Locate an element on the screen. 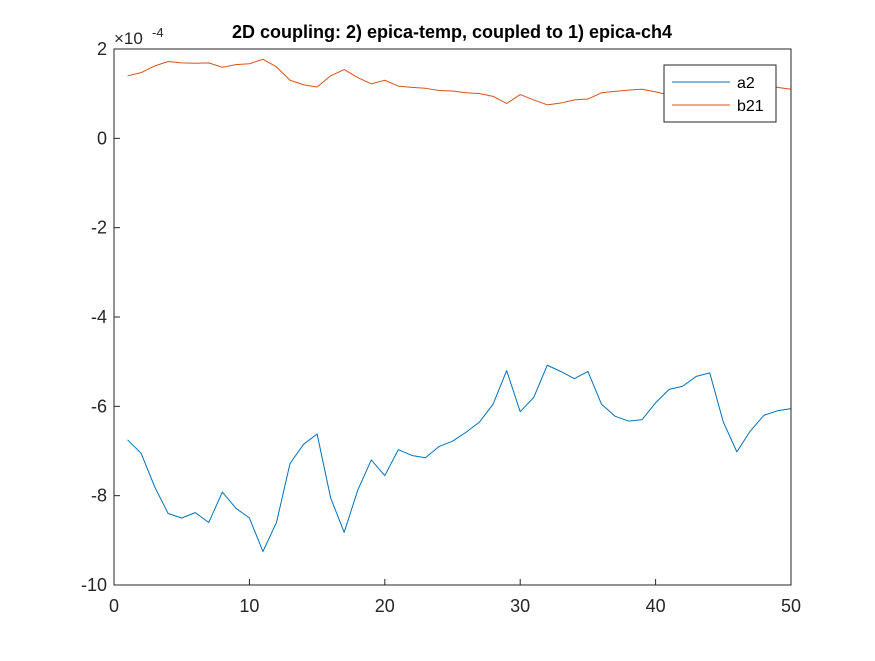 The image size is (875, 661). y-tick-label: 0 is located at coordinates (102, 138).